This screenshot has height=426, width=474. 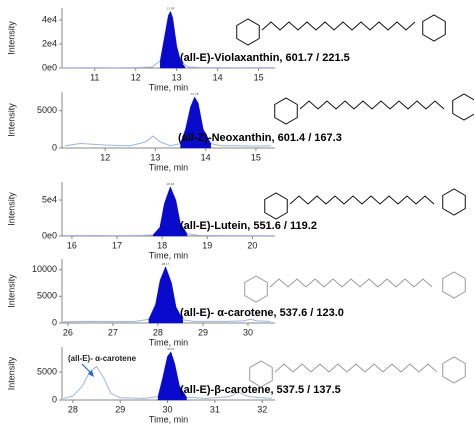 I want to click on compound-label: (all-E)-β-carotene, 537.5 / 137.5, so click(x=260, y=390).